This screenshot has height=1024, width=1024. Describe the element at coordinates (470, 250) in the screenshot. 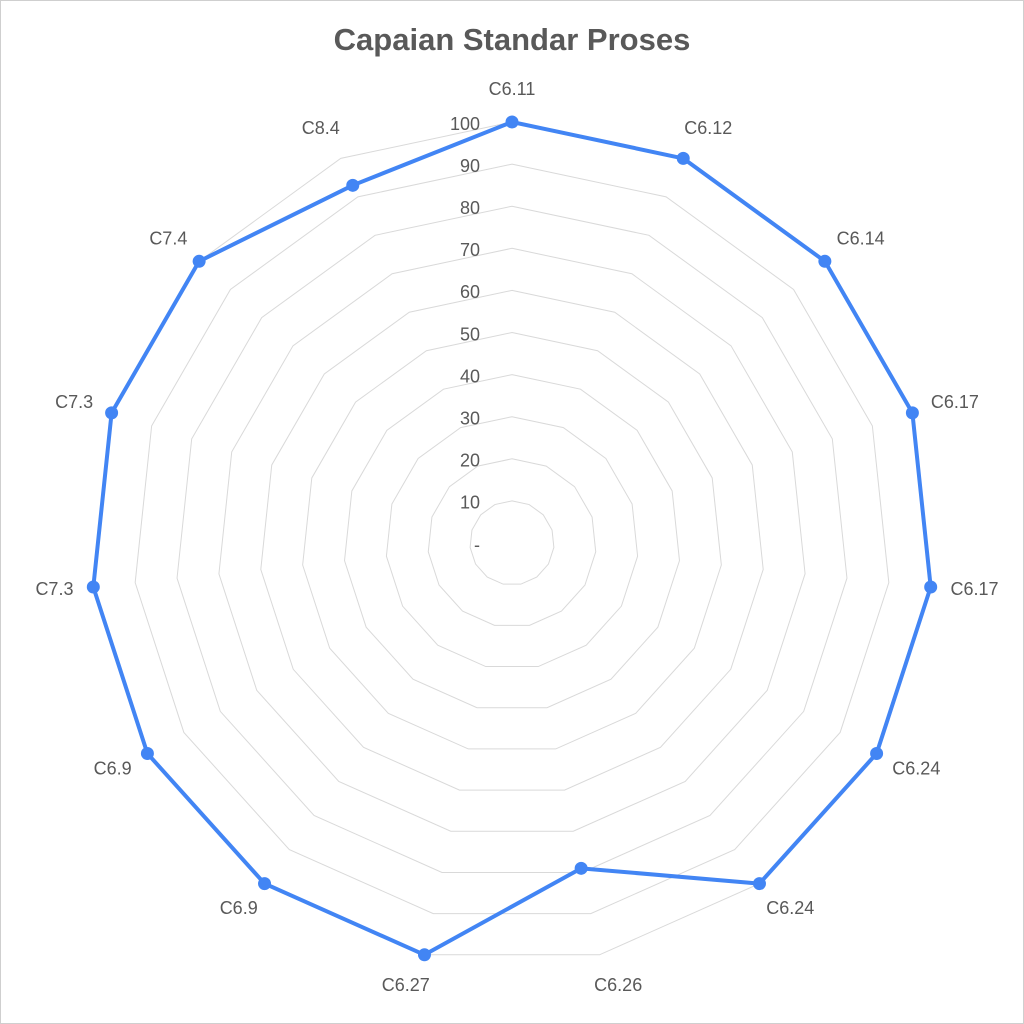

I see `r-tick-label: 70` at that location.